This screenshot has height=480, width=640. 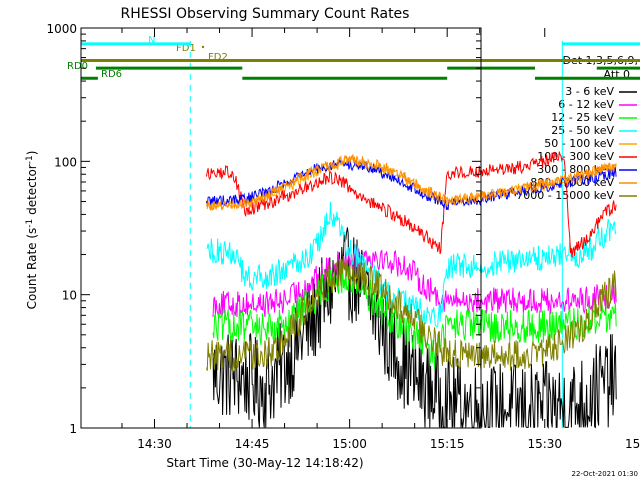 What do you see at coordinates (544, 444) in the screenshot?
I see `x-tick-label: 15:30` at bounding box center [544, 444].